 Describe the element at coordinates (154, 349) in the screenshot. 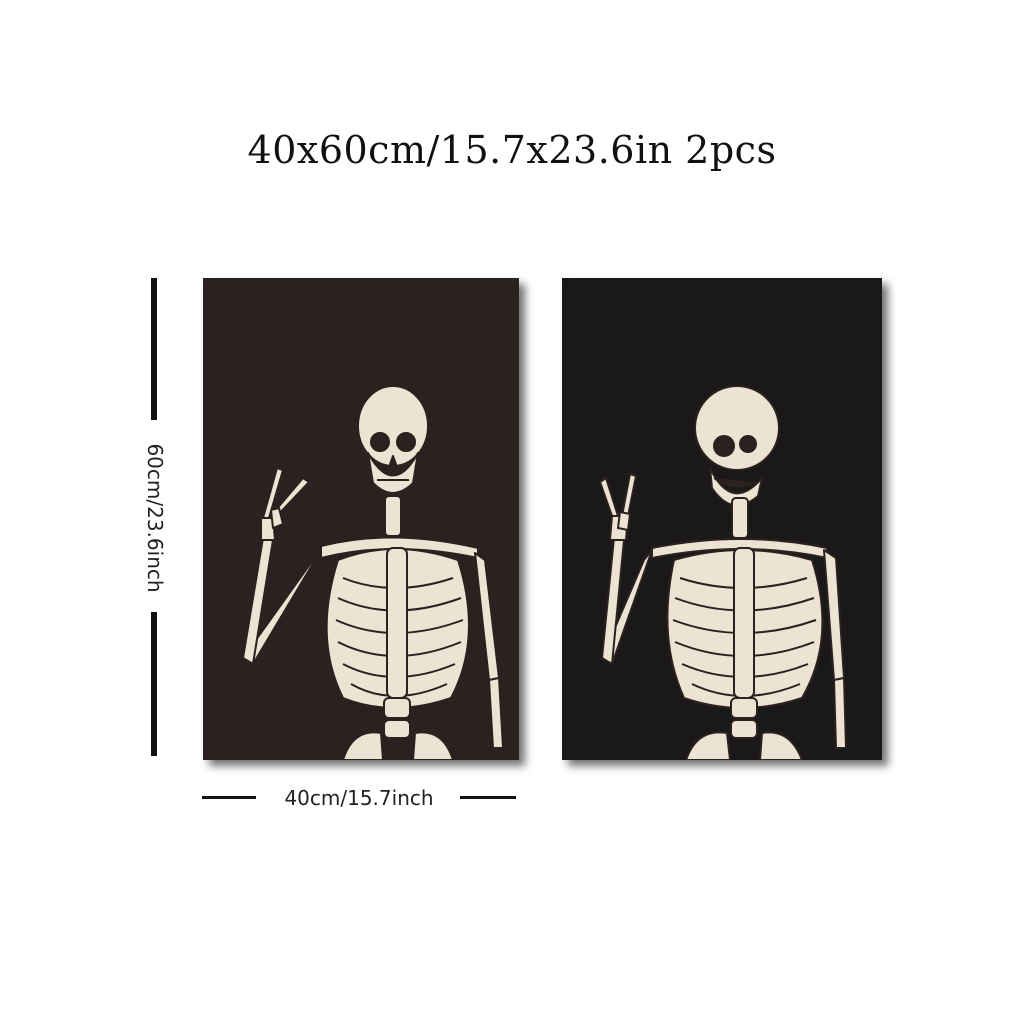

I see `height-dimension-bar-top` at that location.